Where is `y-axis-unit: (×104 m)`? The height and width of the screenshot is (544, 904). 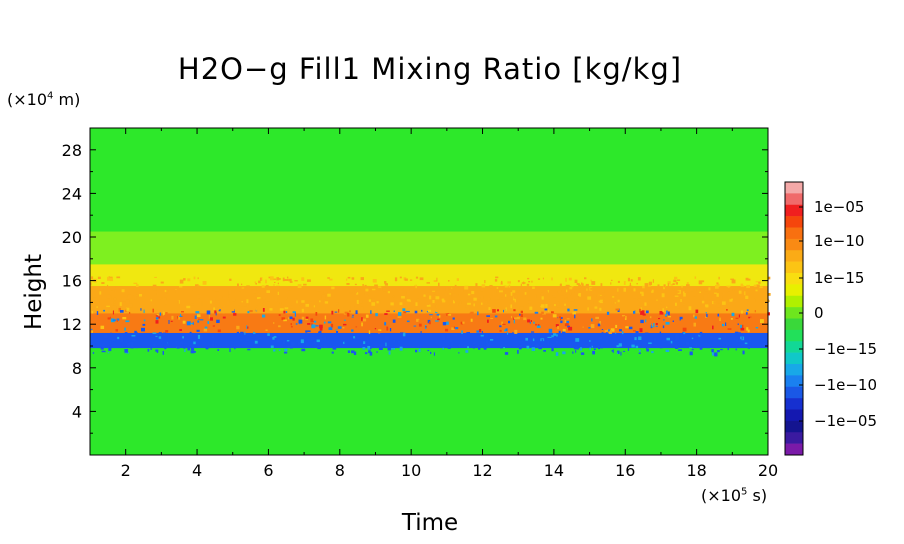
y-axis-unit: (×104 m) is located at coordinates (44, 99).